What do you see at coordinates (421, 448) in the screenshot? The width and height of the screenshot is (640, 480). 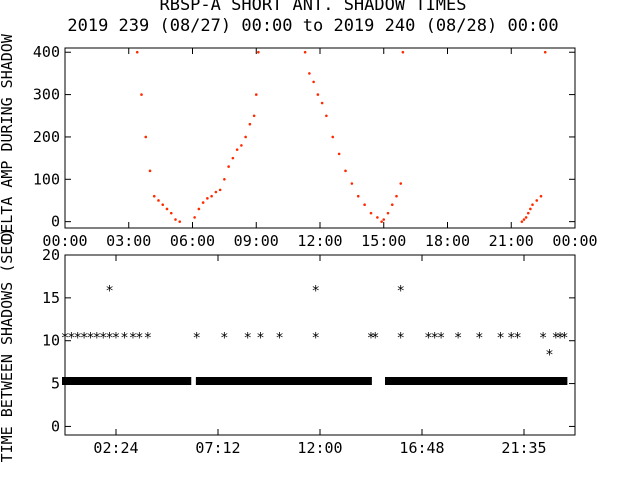 I see `x-tick-label: 16:48` at bounding box center [421, 448].